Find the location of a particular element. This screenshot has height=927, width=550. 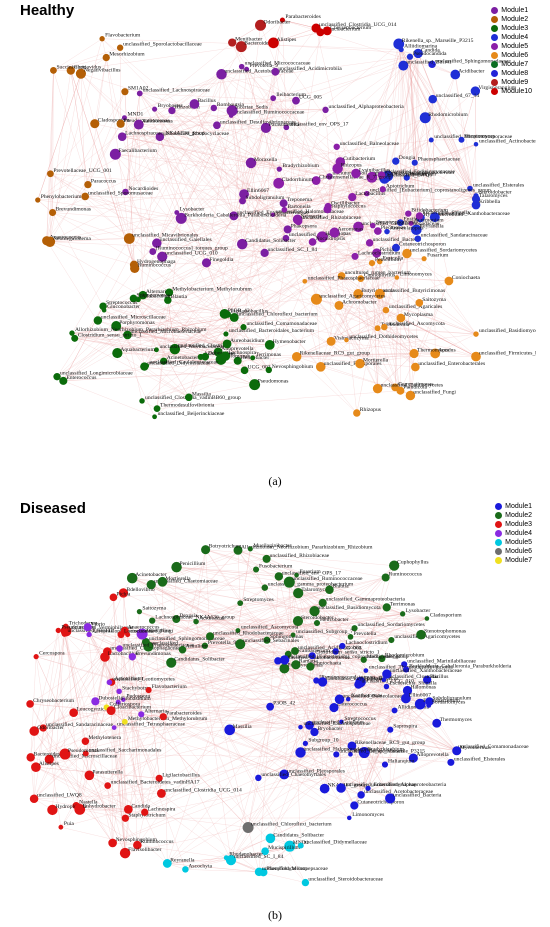

node-label: Chryseobacterium is located at coordinates (54, 701).